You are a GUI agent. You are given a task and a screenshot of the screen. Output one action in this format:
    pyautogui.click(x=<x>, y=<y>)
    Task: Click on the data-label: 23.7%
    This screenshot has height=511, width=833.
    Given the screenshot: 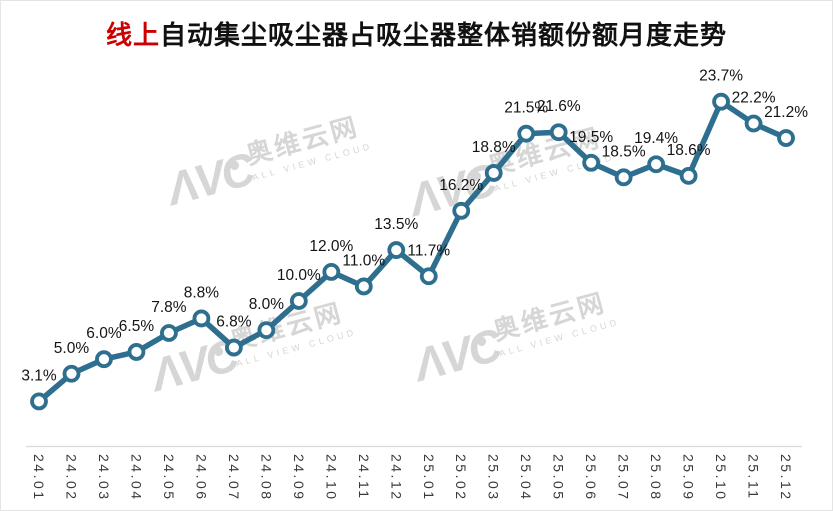 What is the action you would take?
    pyautogui.click(x=721, y=76)
    